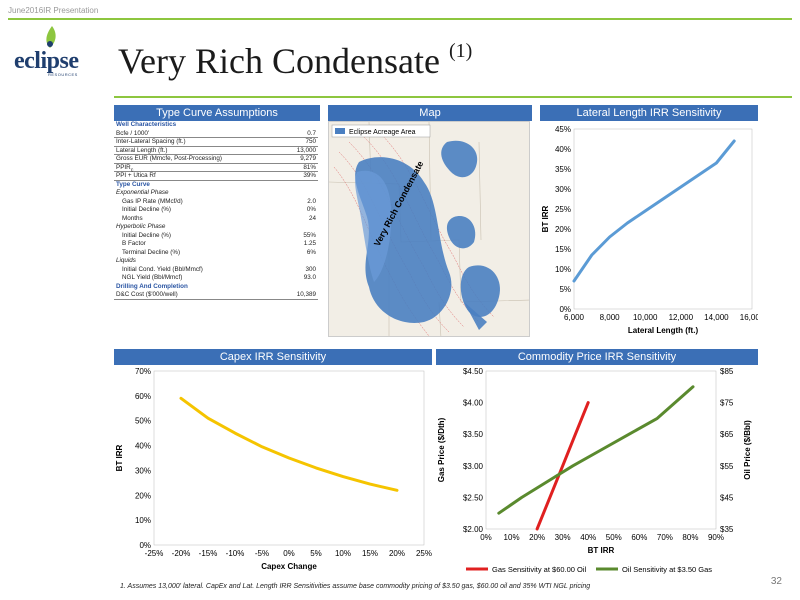 The image size is (800, 600). Describe the element at coordinates (63, 74) in the screenshot. I see `logo-subtitle: RESOURCES` at that location.